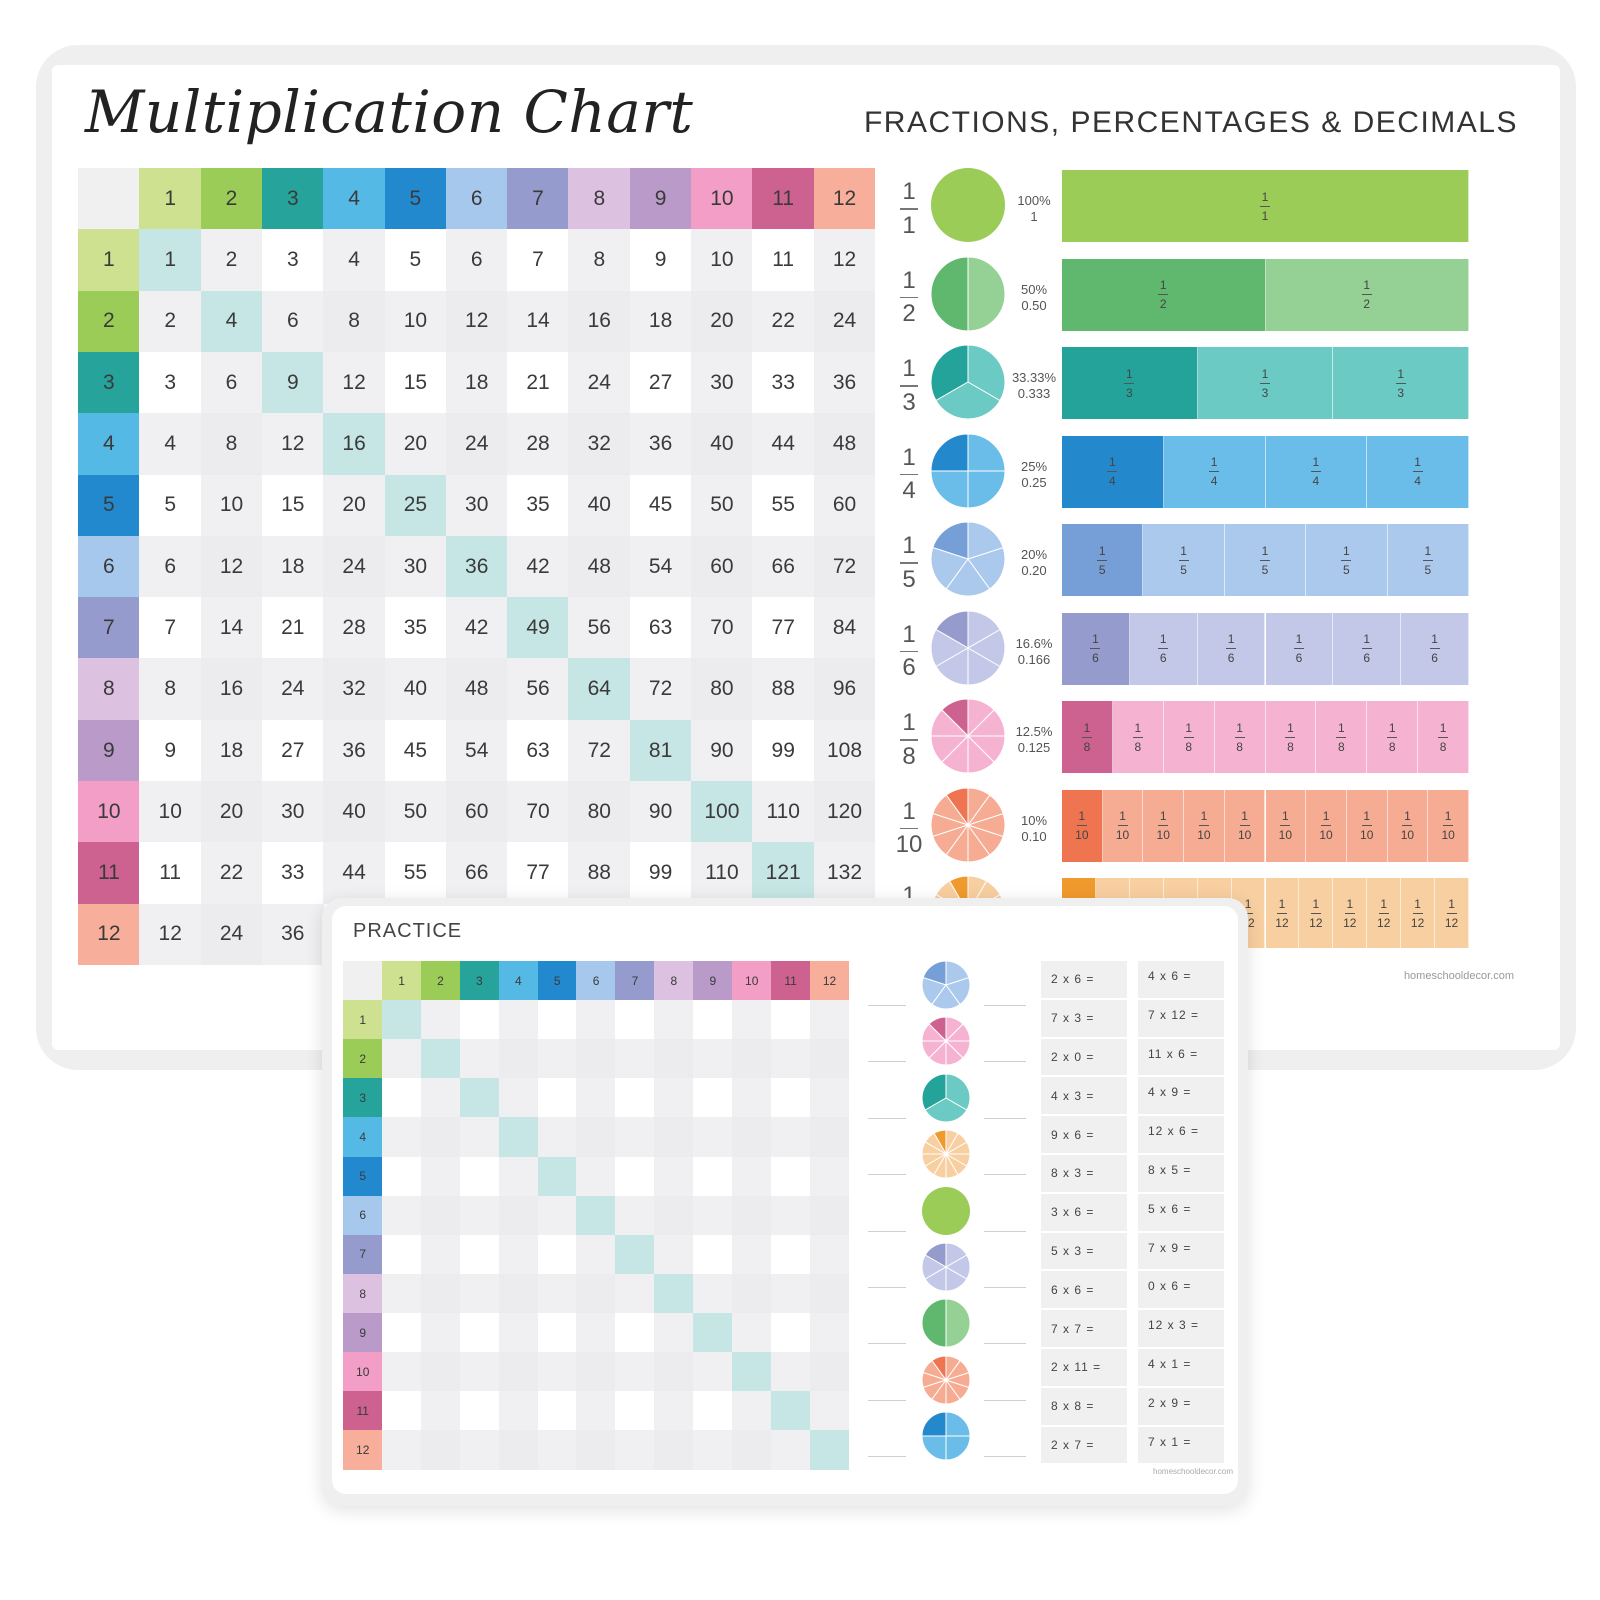 This screenshot has height=1600, width=1600. What do you see at coordinates (363, 1215) in the screenshot?
I see `row-header: 6` at bounding box center [363, 1215].